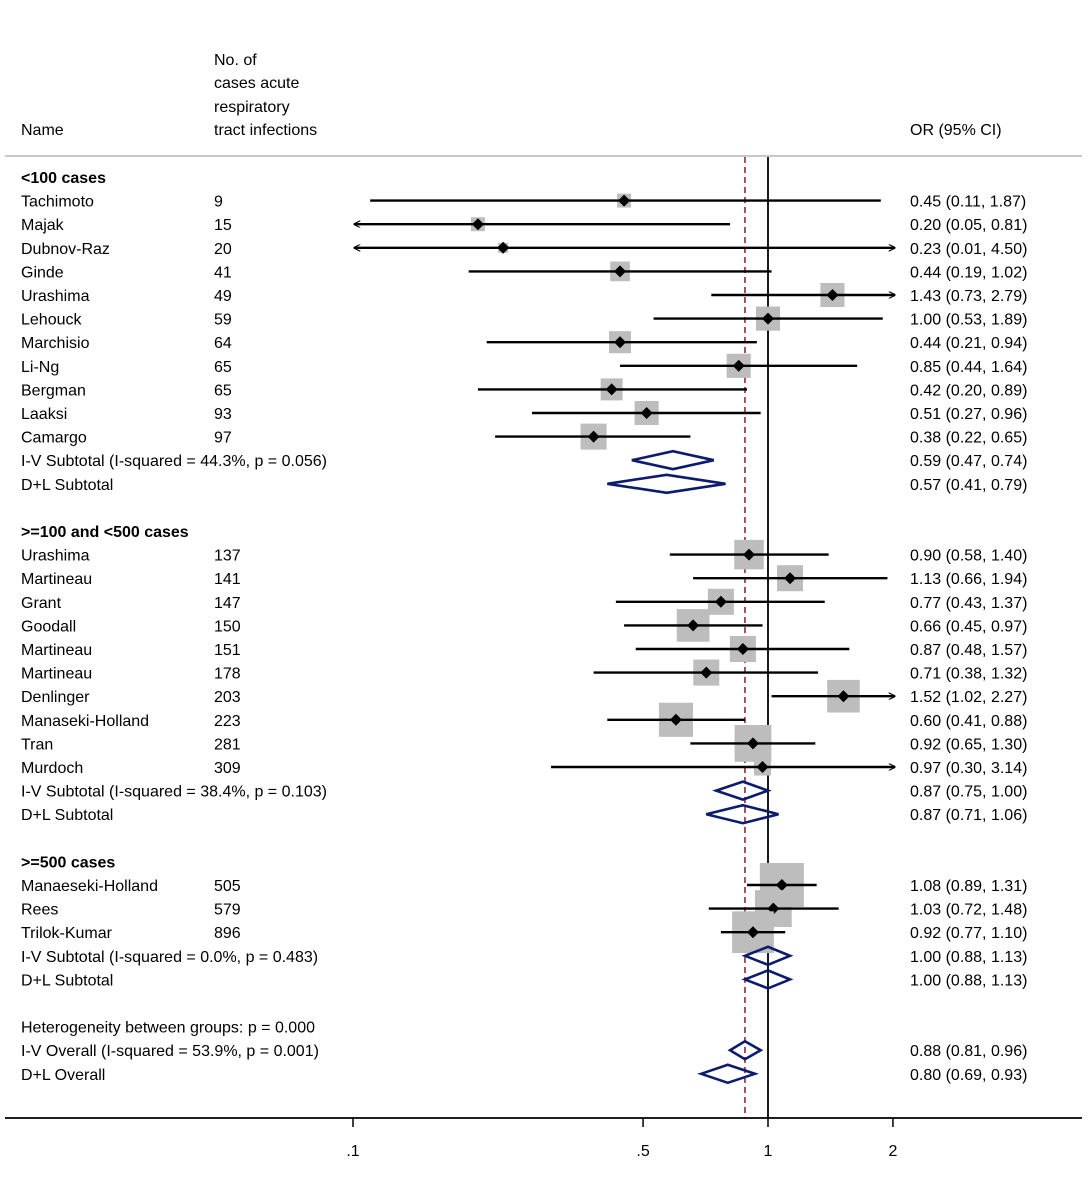 Image resolution: width=1091 pixels, height=1200 pixels. I want to click on study-or-ci: 0.87 (0.48, 1.57), so click(968, 650).